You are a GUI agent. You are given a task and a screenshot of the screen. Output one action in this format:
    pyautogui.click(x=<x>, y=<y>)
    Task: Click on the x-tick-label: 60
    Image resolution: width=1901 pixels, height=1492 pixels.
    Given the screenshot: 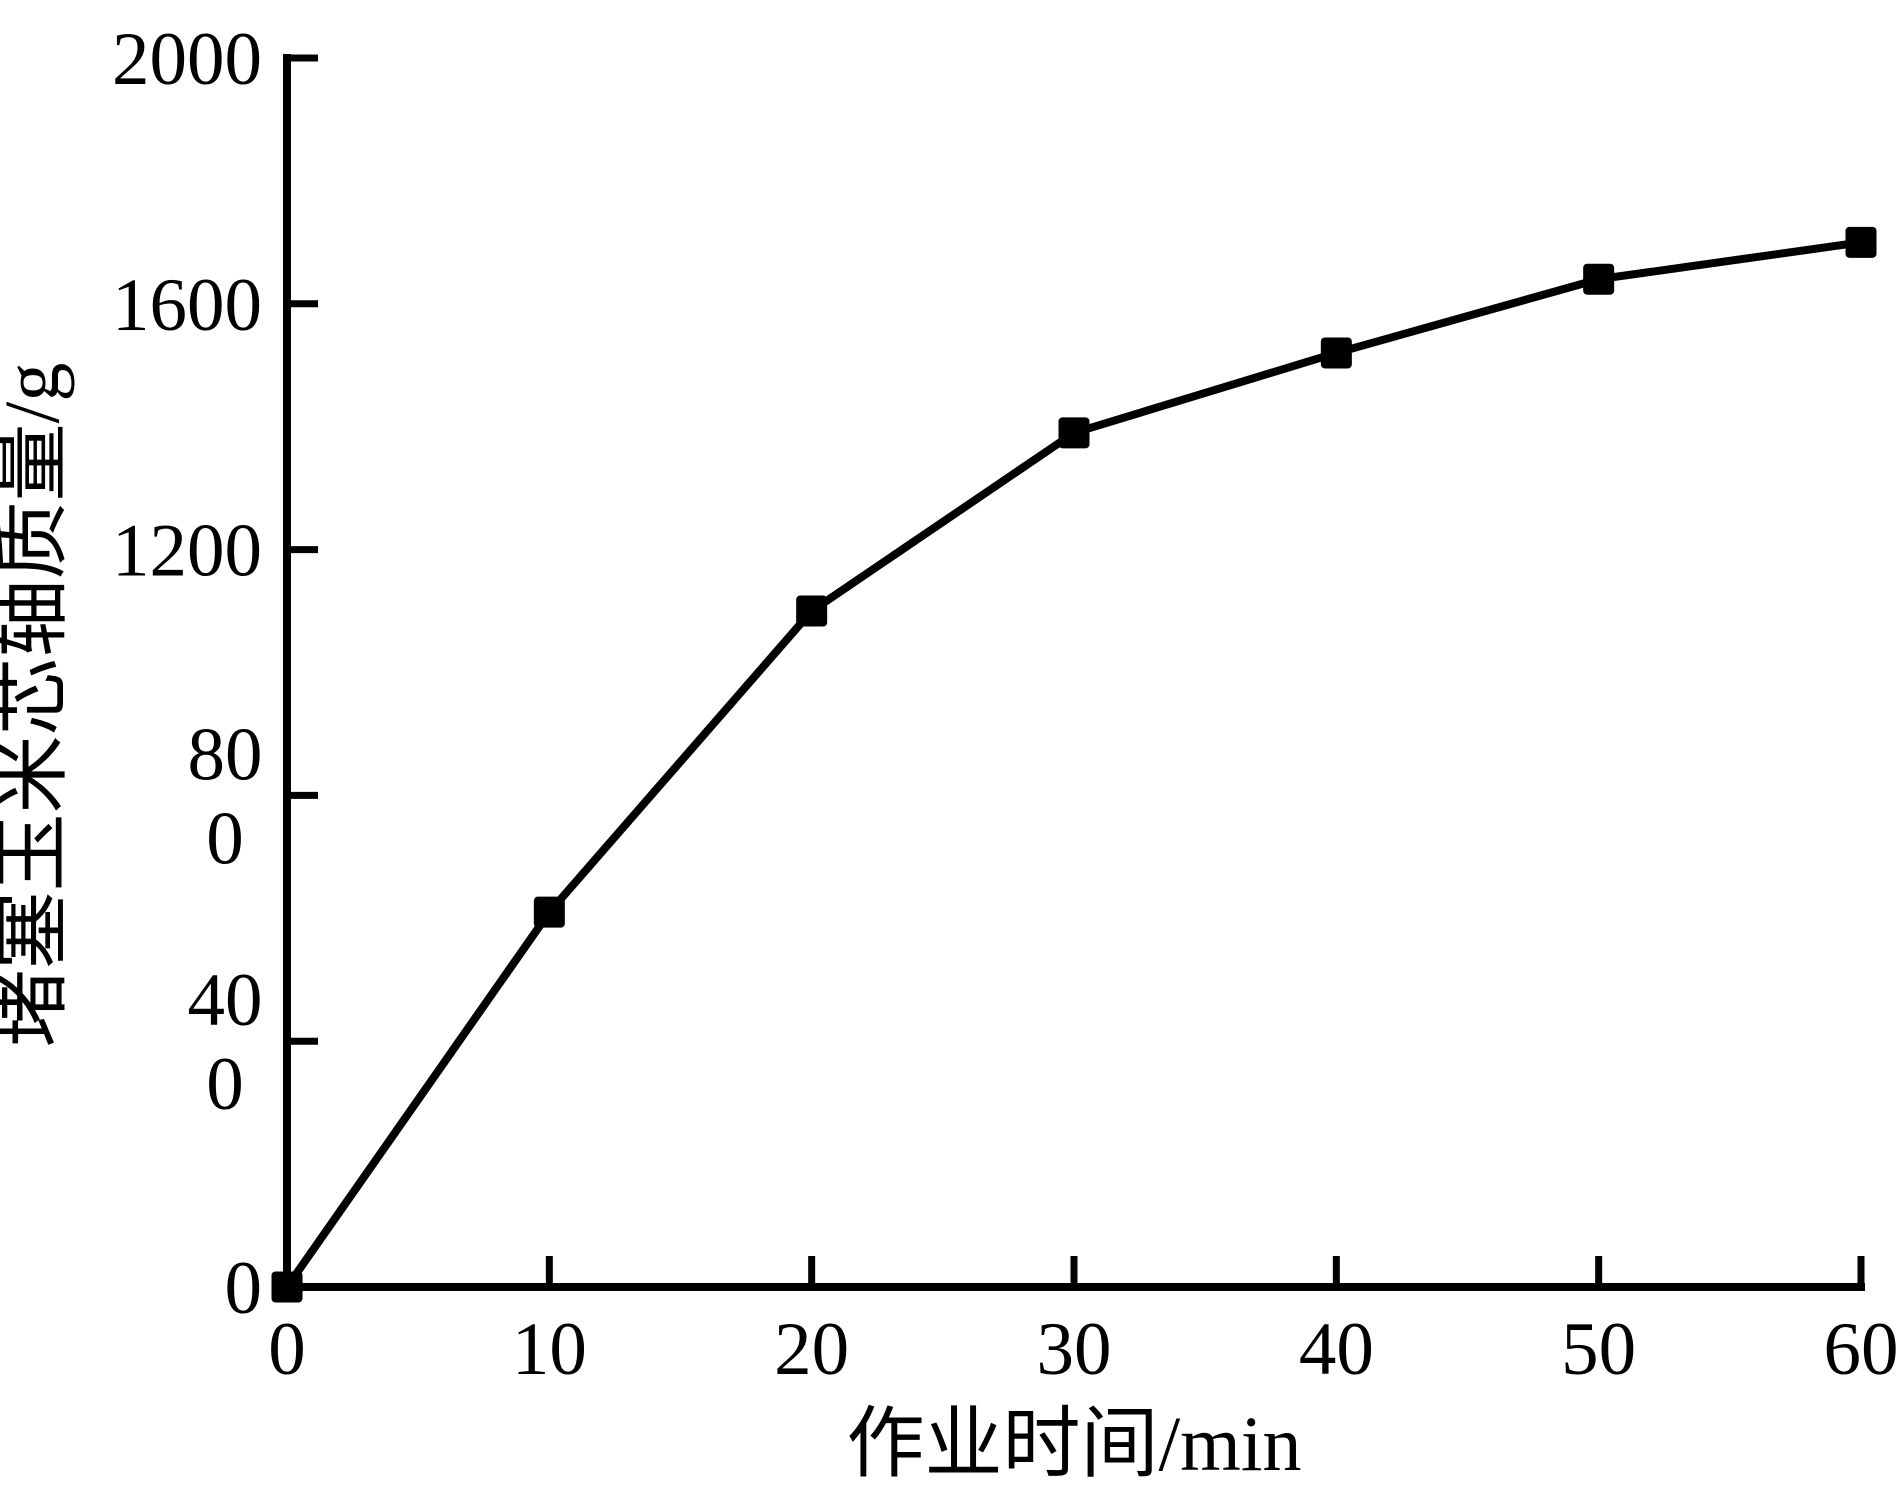 What is the action you would take?
    pyautogui.click(x=1861, y=1349)
    